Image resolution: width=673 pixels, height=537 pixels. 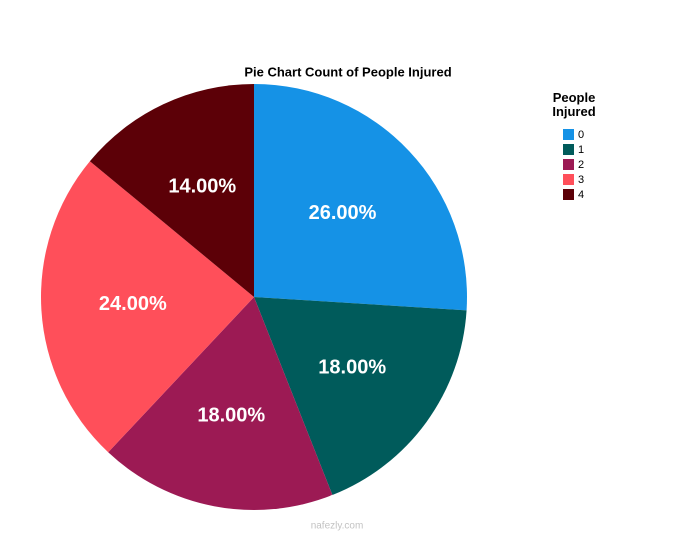 What do you see at coordinates (581, 180) in the screenshot?
I see `legend-label: 3` at bounding box center [581, 180].